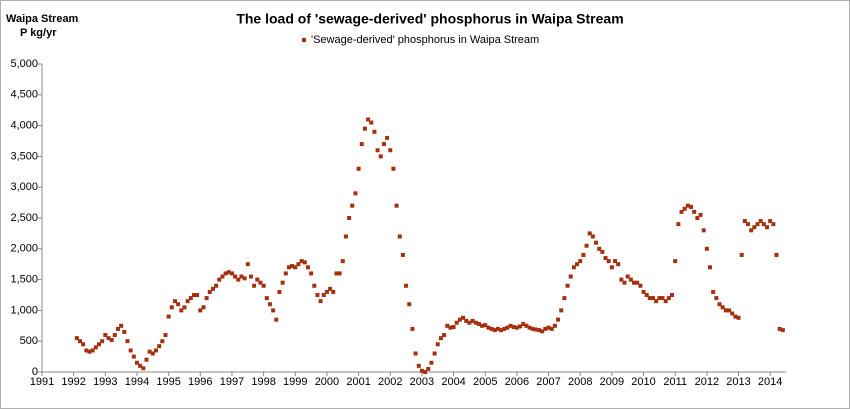  I want to click on x-tick-label: 1994, so click(137, 382).